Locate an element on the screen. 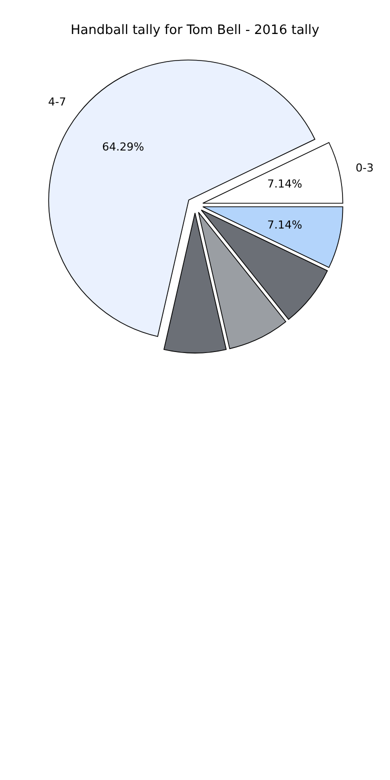  slice-label: 4-7 is located at coordinates (57, 101).